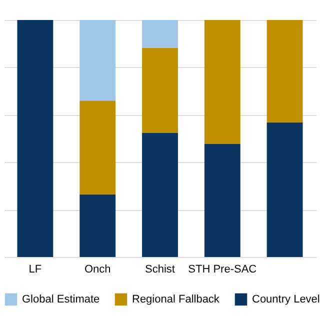 The height and width of the screenshot is (320, 320). I want to click on legend-label: Global Estimate, so click(61, 299).